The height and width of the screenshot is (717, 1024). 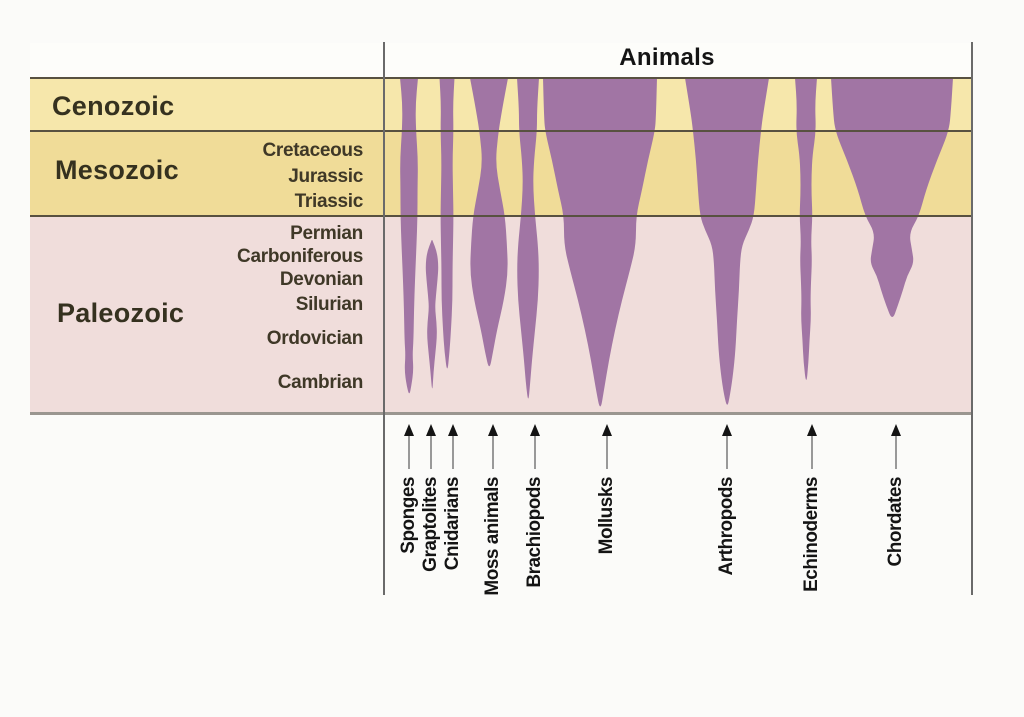 What do you see at coordinates (812, 430) in the screenshot?
I see `up-arrow-icon-echinoderms` at bounding box center [812, 430].